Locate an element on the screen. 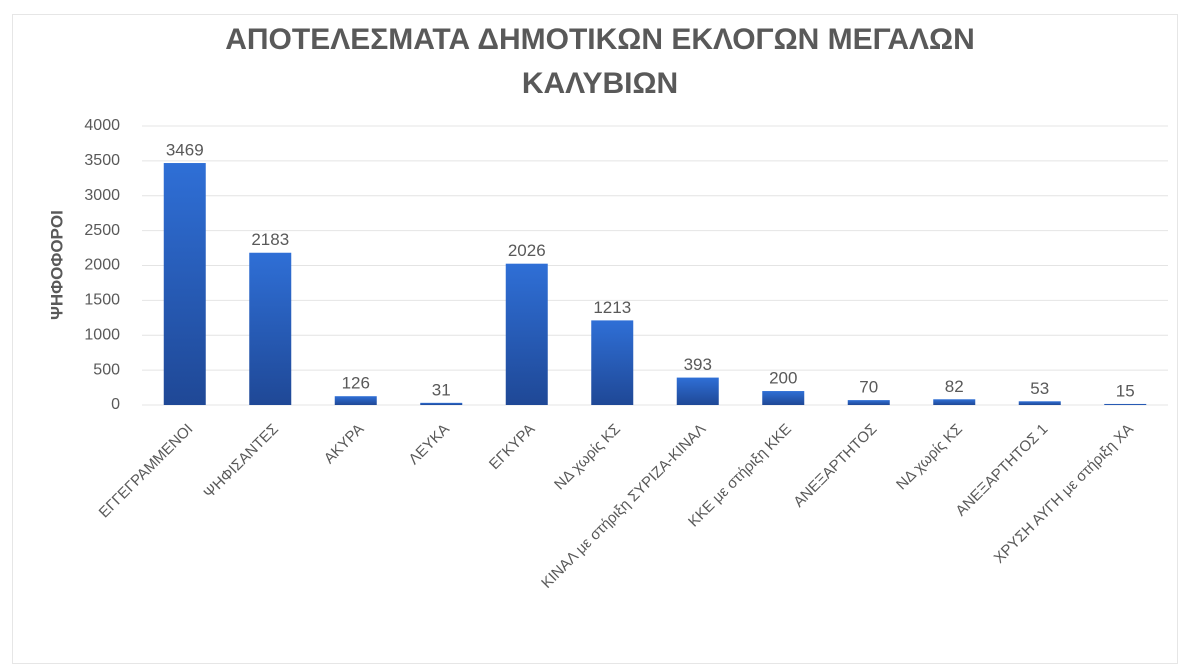 Image resolution: width=1181 pixels, height=666 pixels. y-tick-label: 3000 is located at coordinates (102, 195).